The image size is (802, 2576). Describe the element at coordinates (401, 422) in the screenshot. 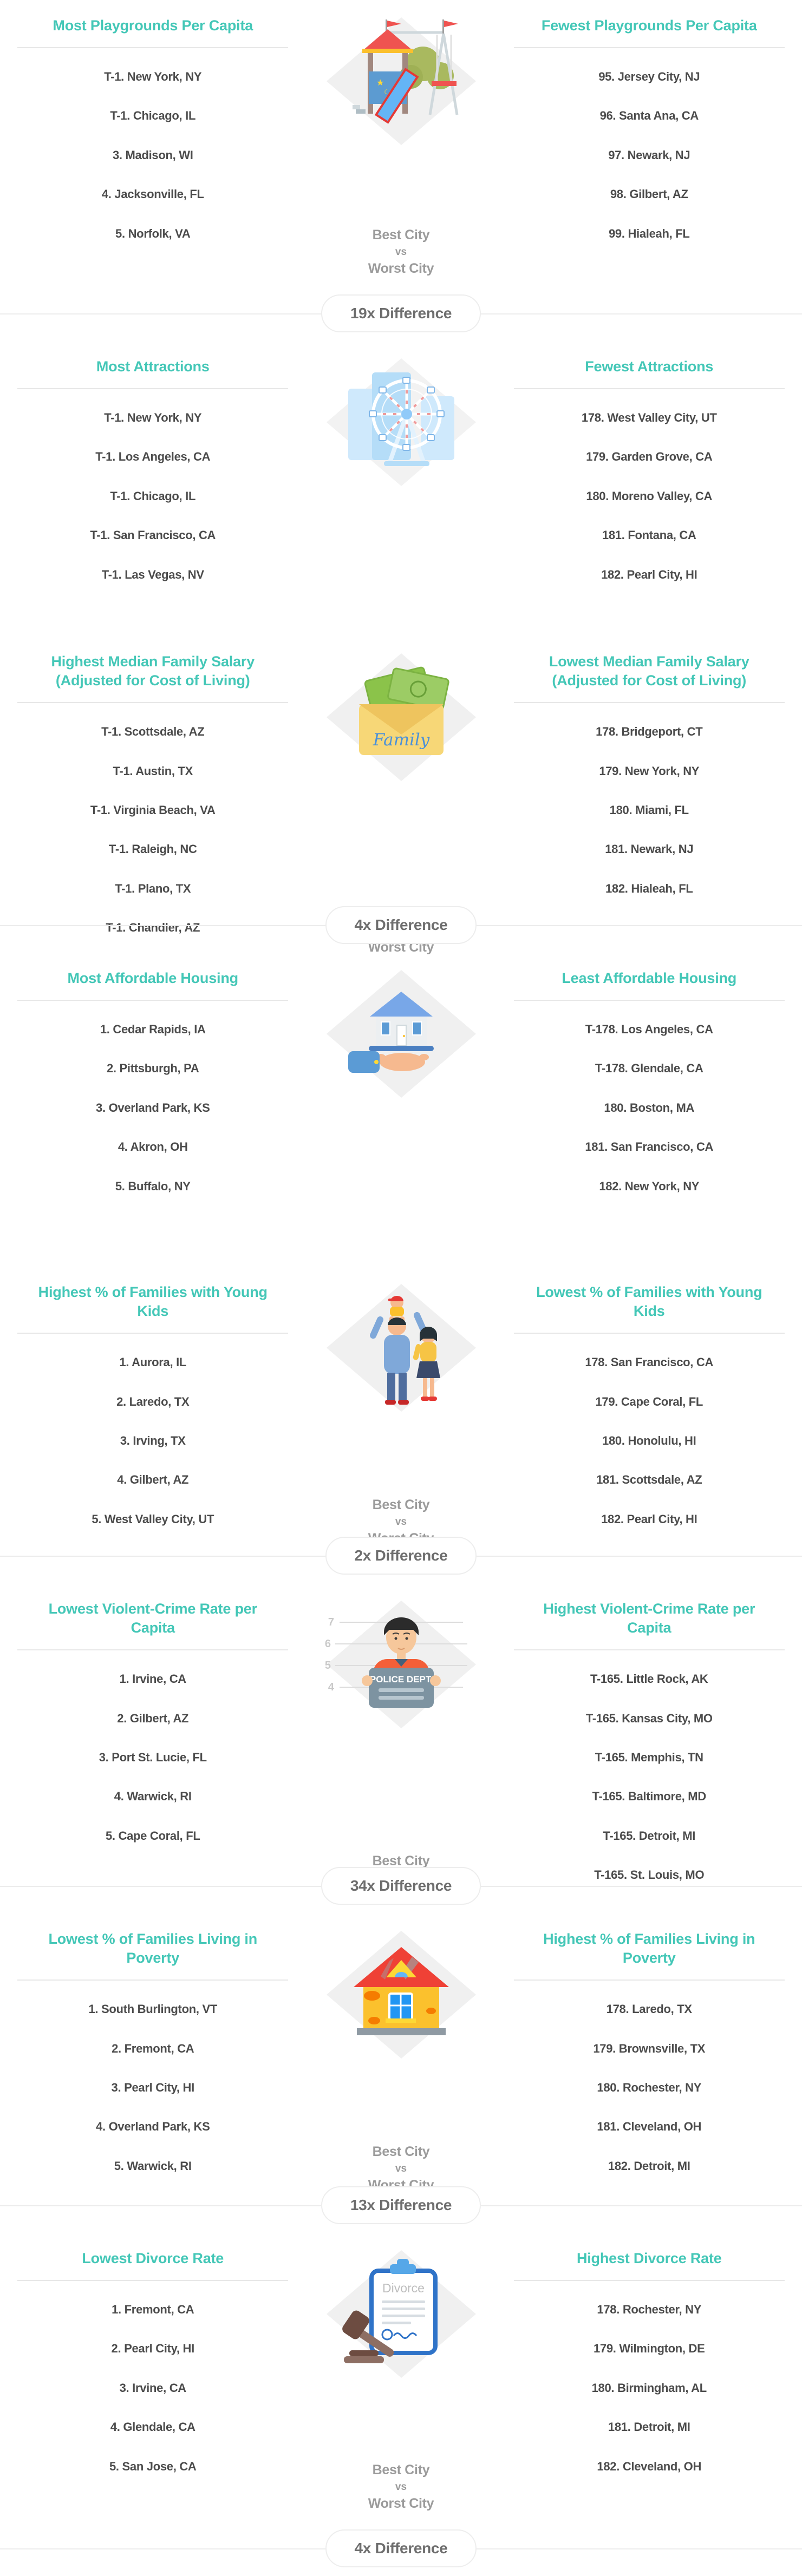

I see `ferris-wheel-icon` at that location.